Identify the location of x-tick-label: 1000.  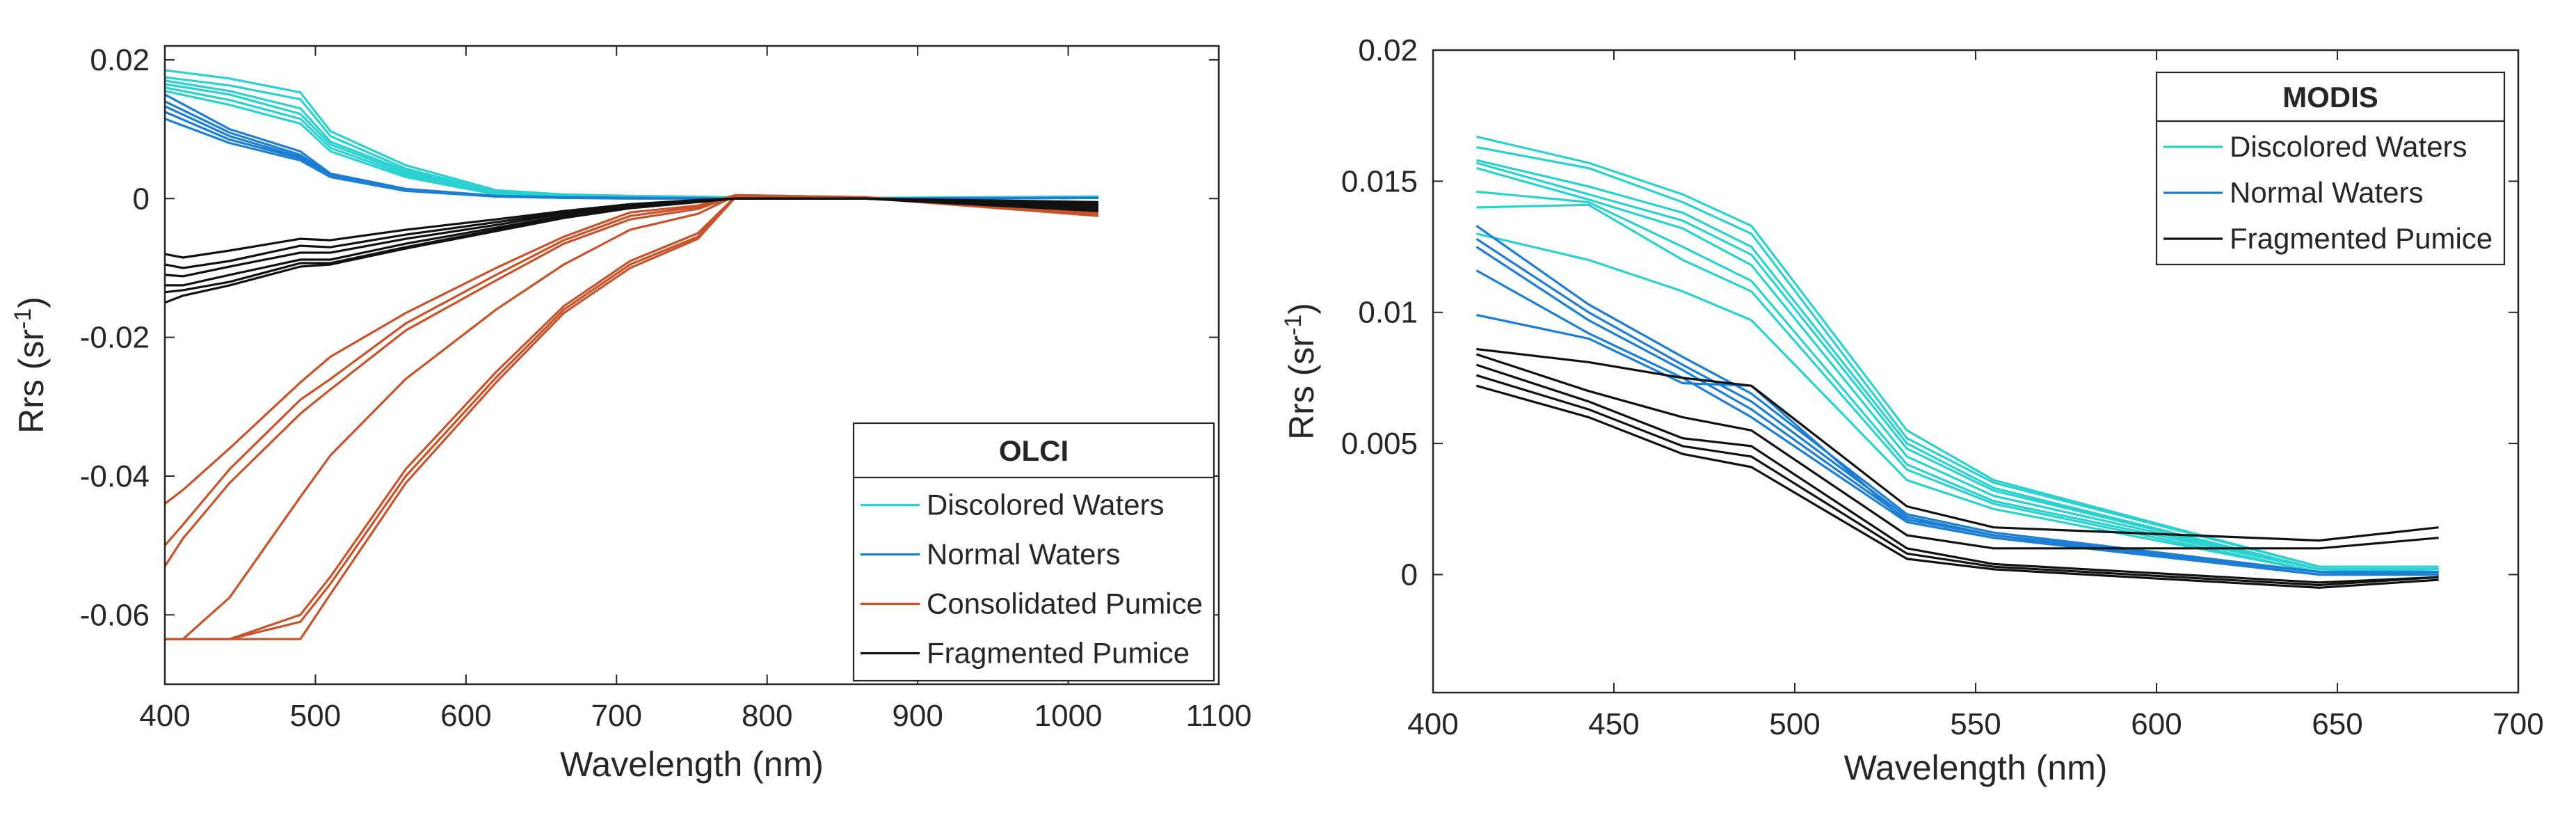
(1068, 716).